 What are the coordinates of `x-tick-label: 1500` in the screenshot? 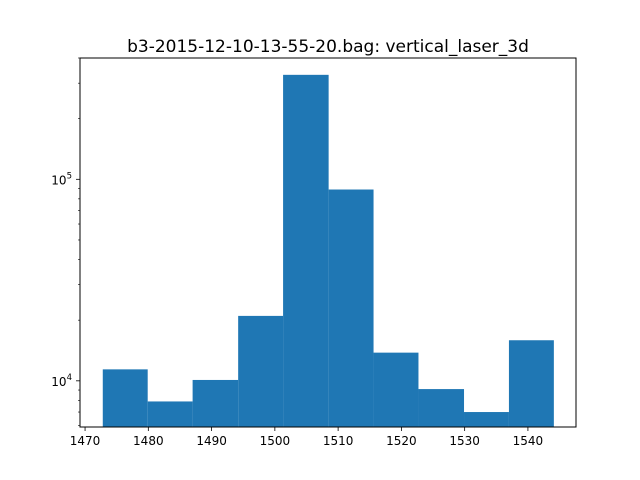 It's located at (275, 441).